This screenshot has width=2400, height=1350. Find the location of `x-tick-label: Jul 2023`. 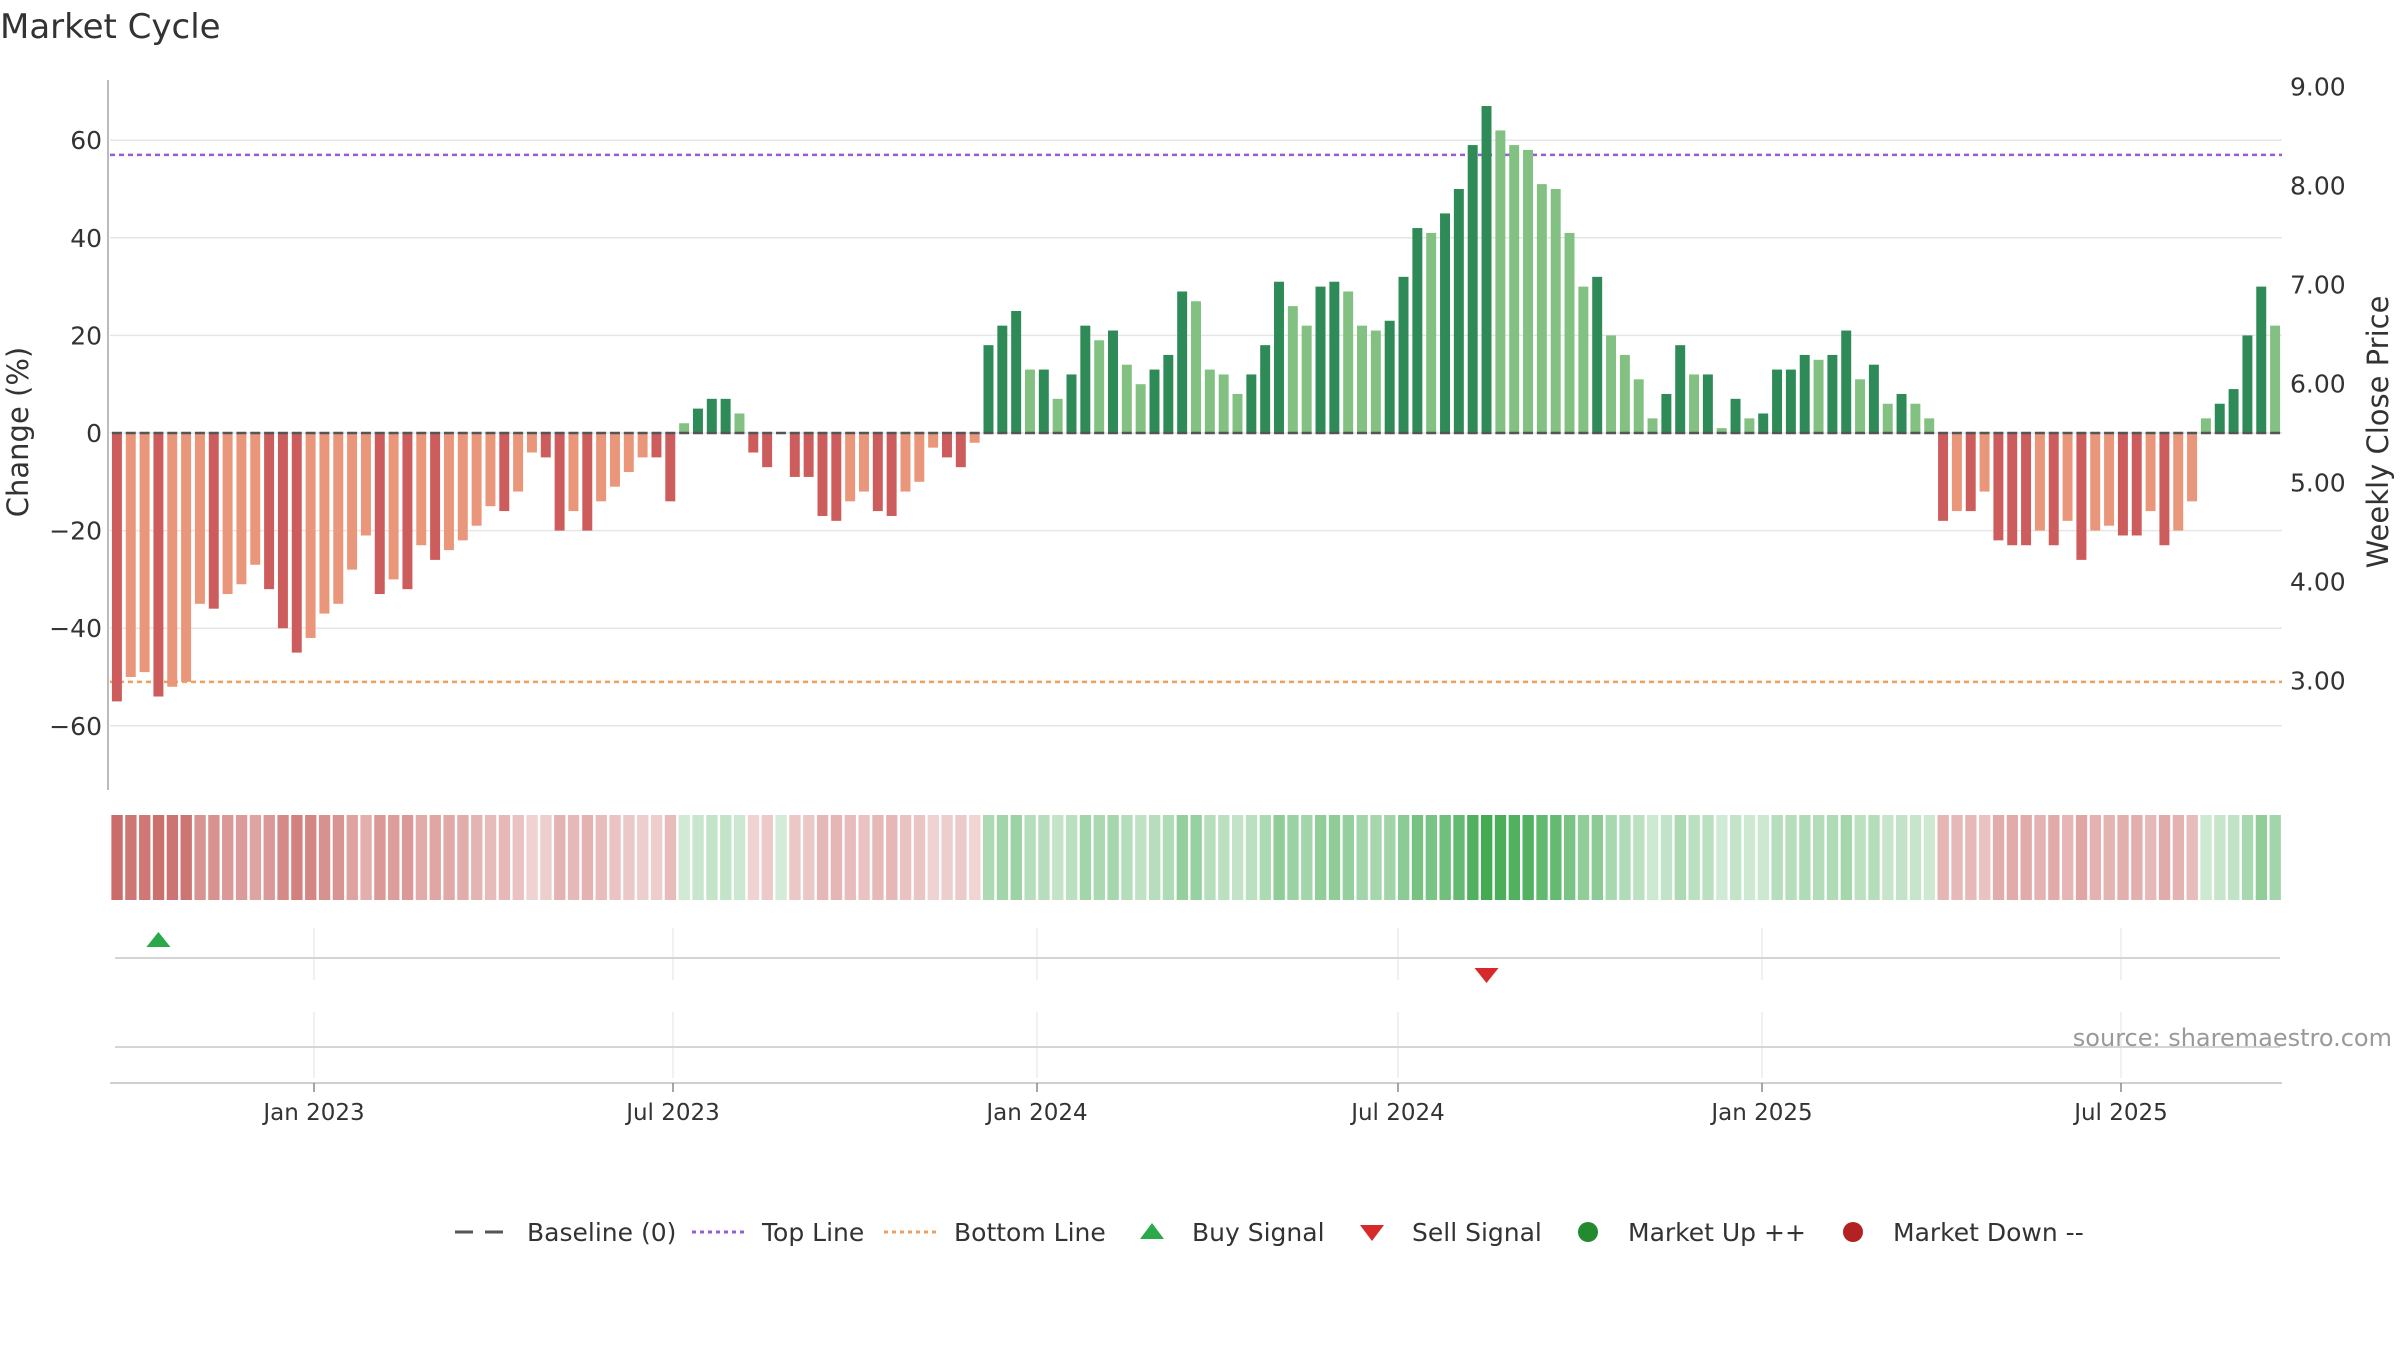

x-tick-label: Jul 2023 is located at coordinates (672, 1113).